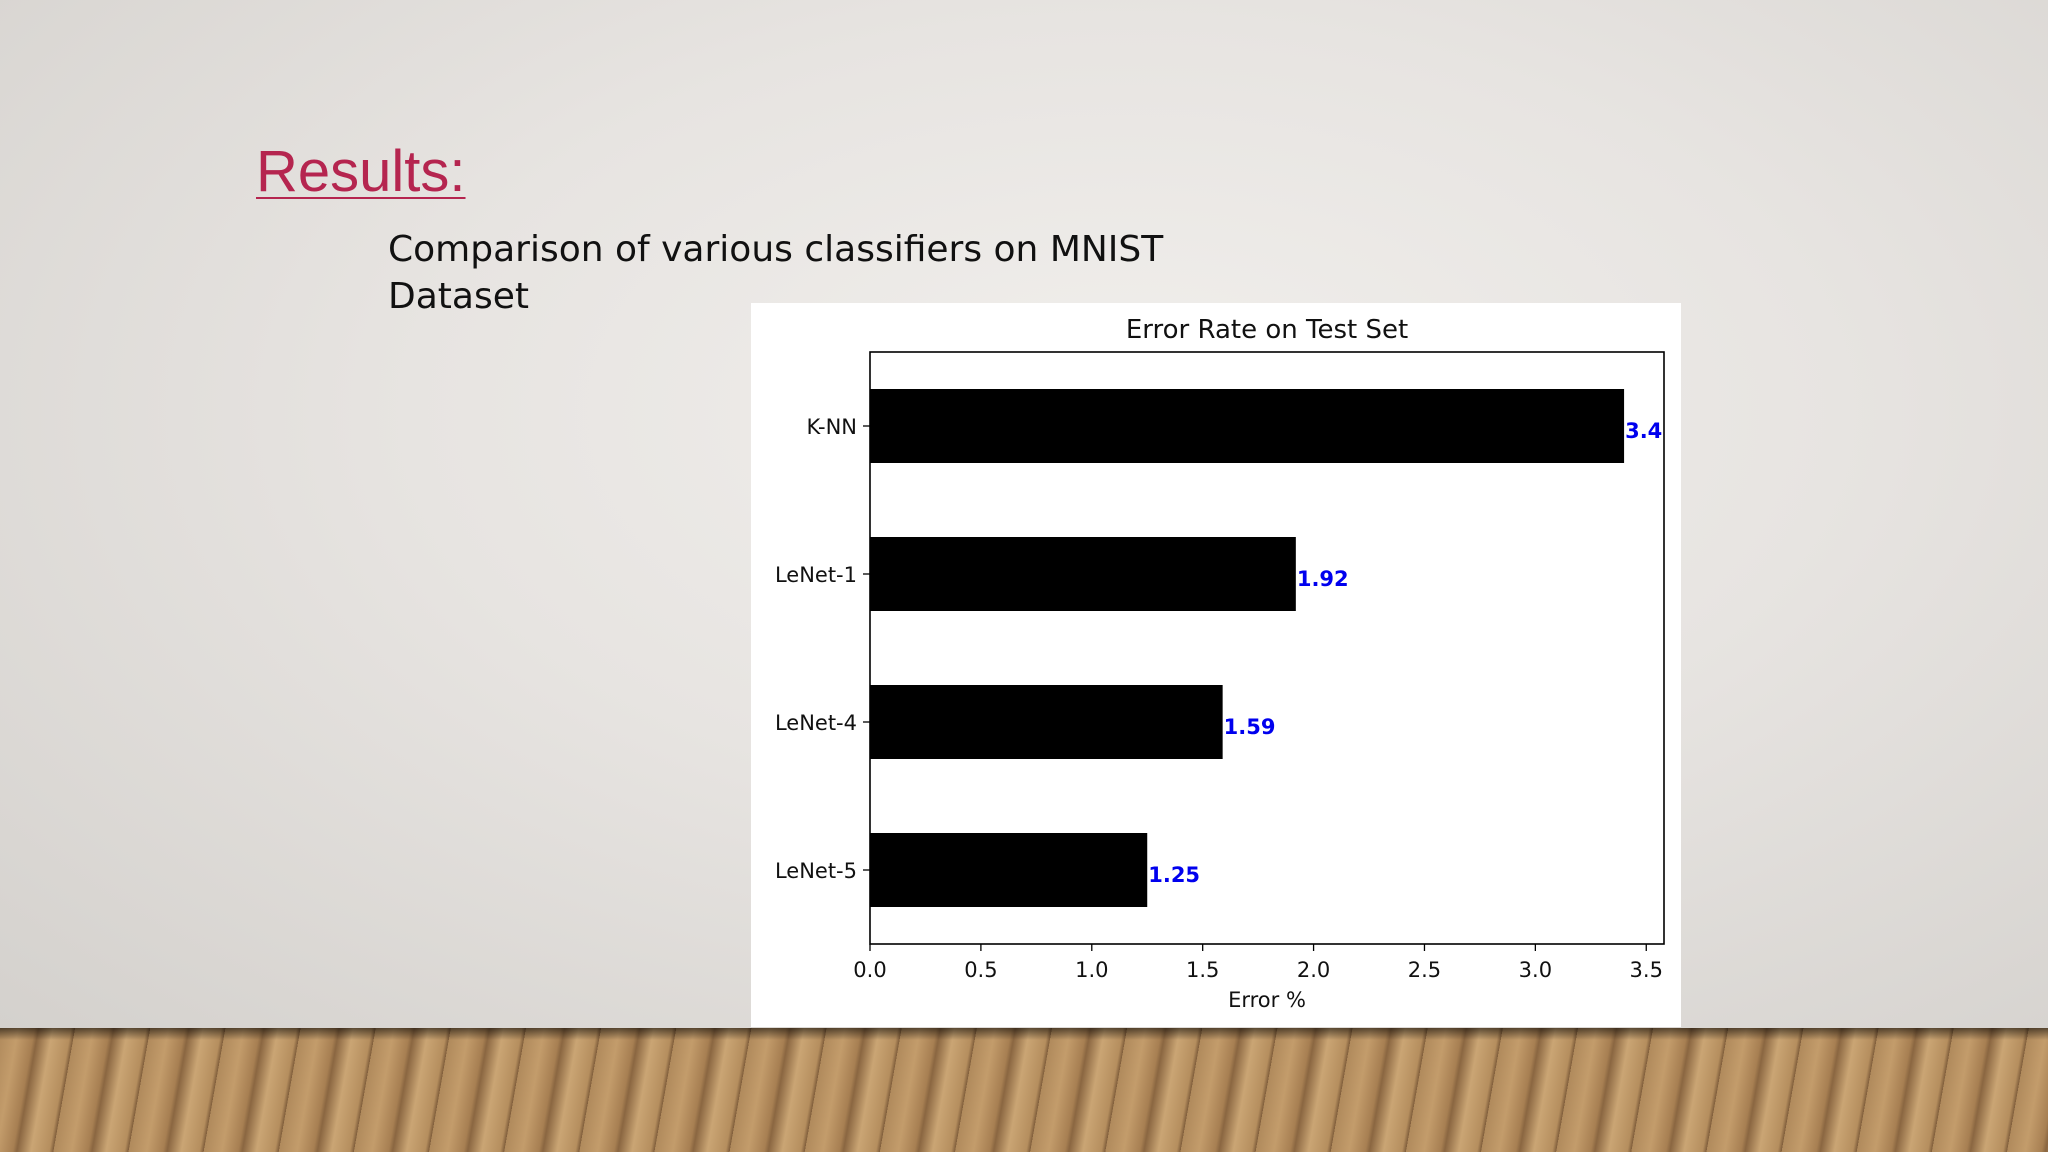 The height and width of the screenshot is (1152, 2048). What do you see at coordinates (1024, 1090) in the screenshot?
I see `wood-floor-decoration` at bounding box center [1024, 1090].